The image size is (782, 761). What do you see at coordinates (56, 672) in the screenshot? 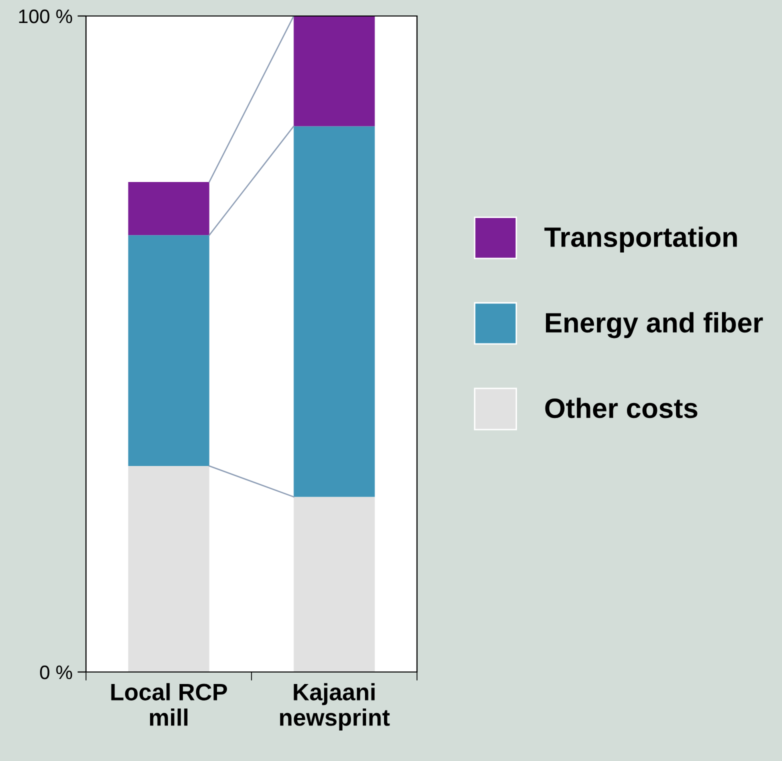
I see `y-tick-label: 0 %` at bounding box center [56, 672].